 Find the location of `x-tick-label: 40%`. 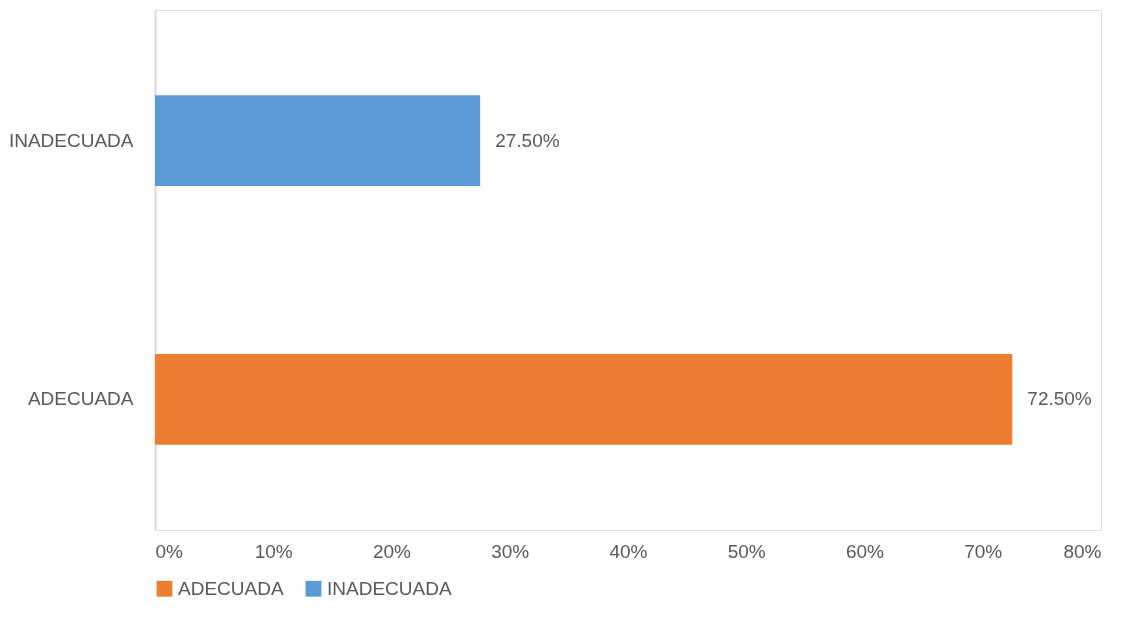

x-tick-label: 40% is located at coordinates (628, 551).